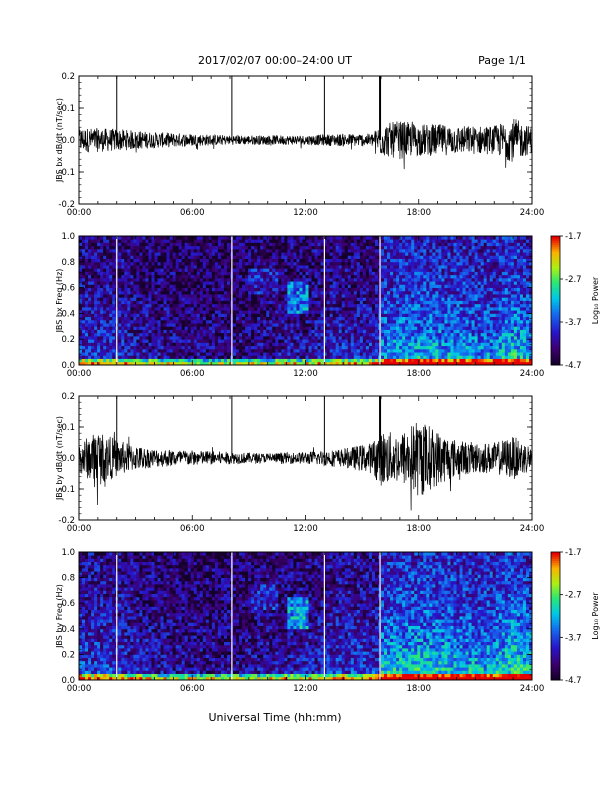 This screenshot has width=612, height=792. I want to click on date-range-title: 2017/02/07 00:00–24:00 UT, so click(275, 60).